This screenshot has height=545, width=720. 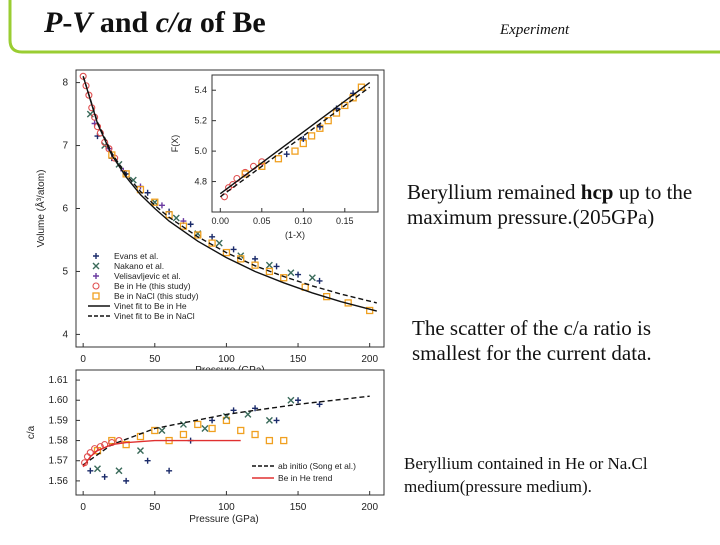 What do you see at coordinates (65, 334) in the screenshot?
I see `pv-ytick-label: 4` at bounding box center [65, 334].